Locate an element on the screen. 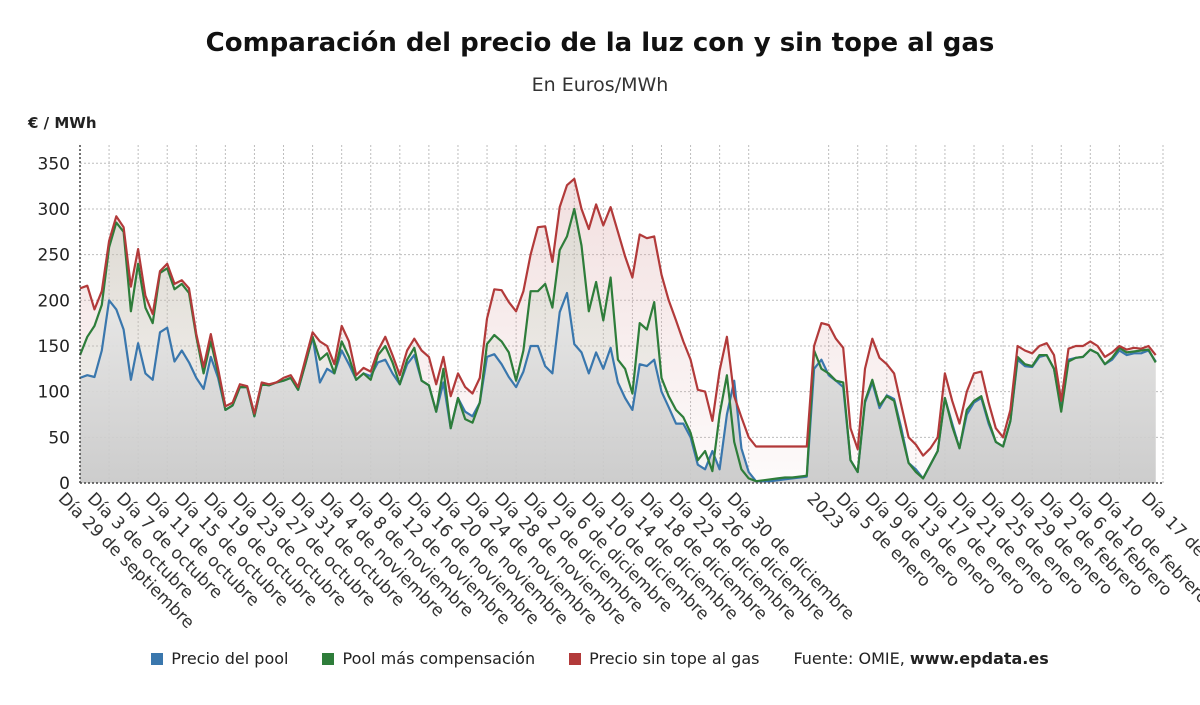  y-tick-label: 50 is located at coordinates (59, 438).